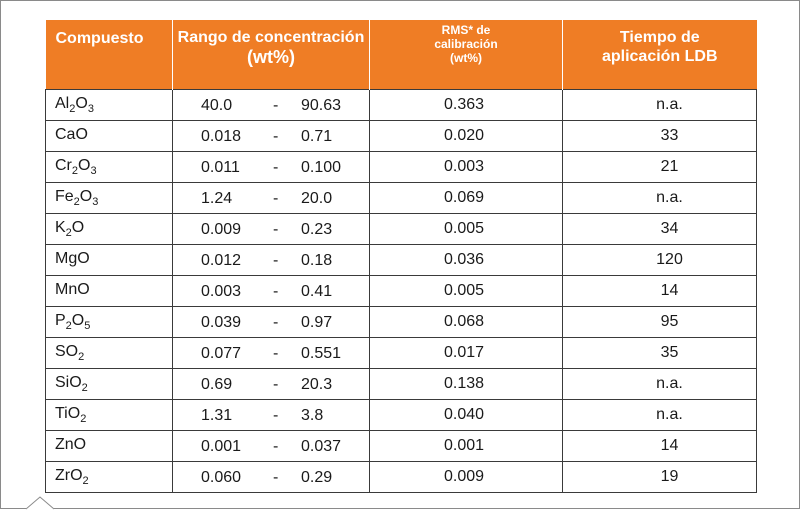  I want to click on table-row: ZnO 0.001 - 0.037 0.001 14, so click(401, 446).